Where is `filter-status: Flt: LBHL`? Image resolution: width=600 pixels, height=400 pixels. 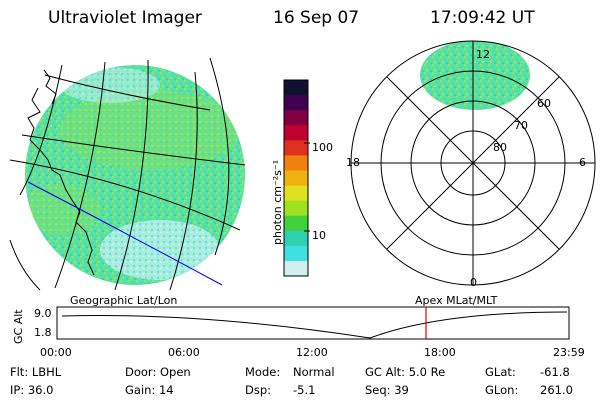
filter-status: Flt: LBHL is located at coordinates (36, 372).